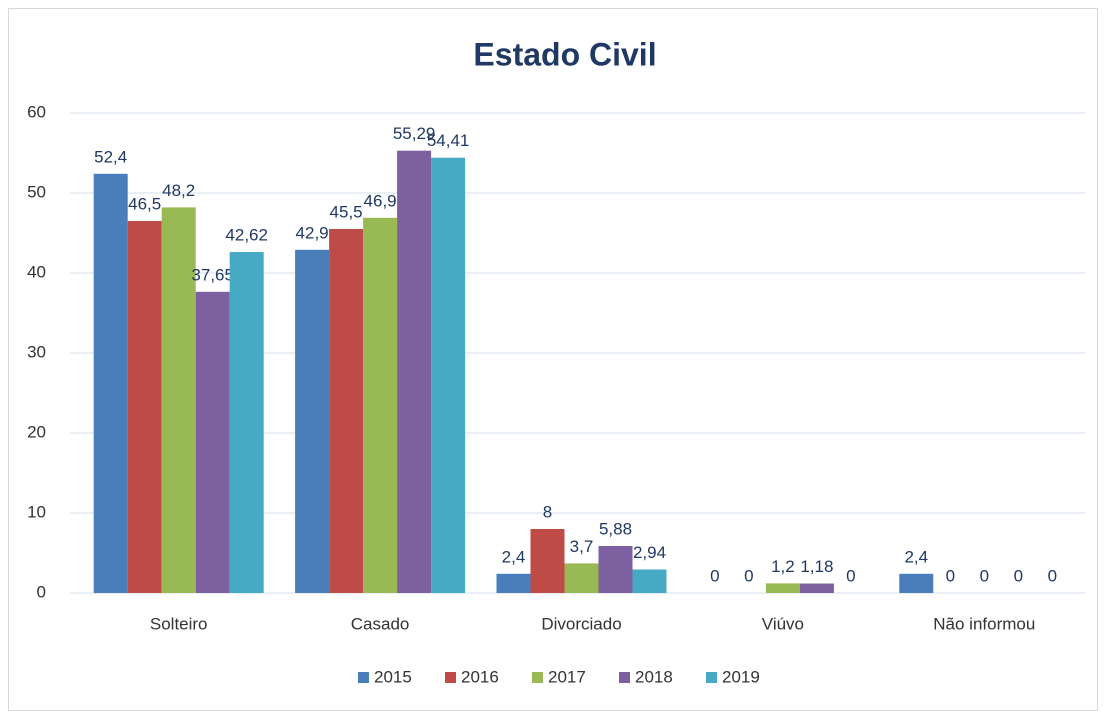 Image resolution: width=1106 pixels, height=711 pixels. Describe the element at coordinates (582, 546) in the screenshot. I see `value-label: 3,7` at that location.